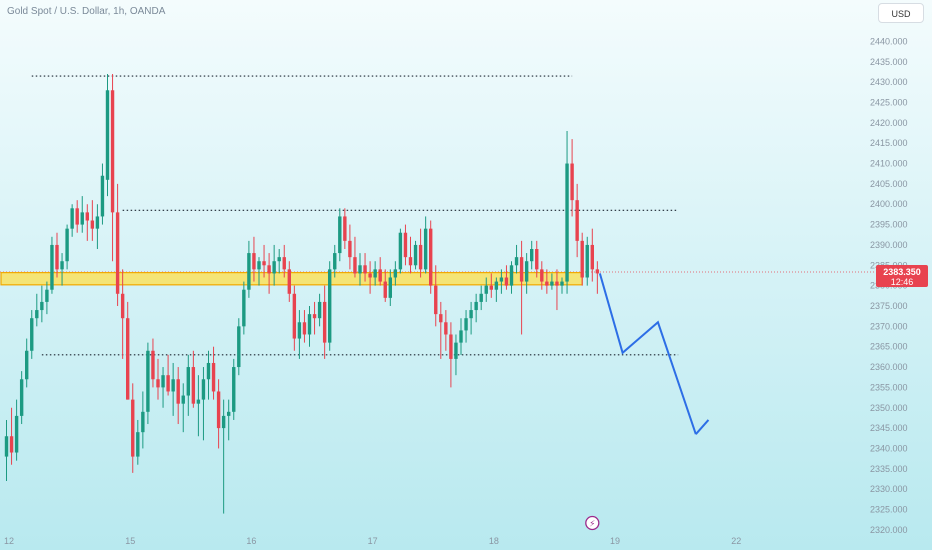 The image size is (932, 550). I want to click on price-tag-countdown: 12:46, so click(902, 282).